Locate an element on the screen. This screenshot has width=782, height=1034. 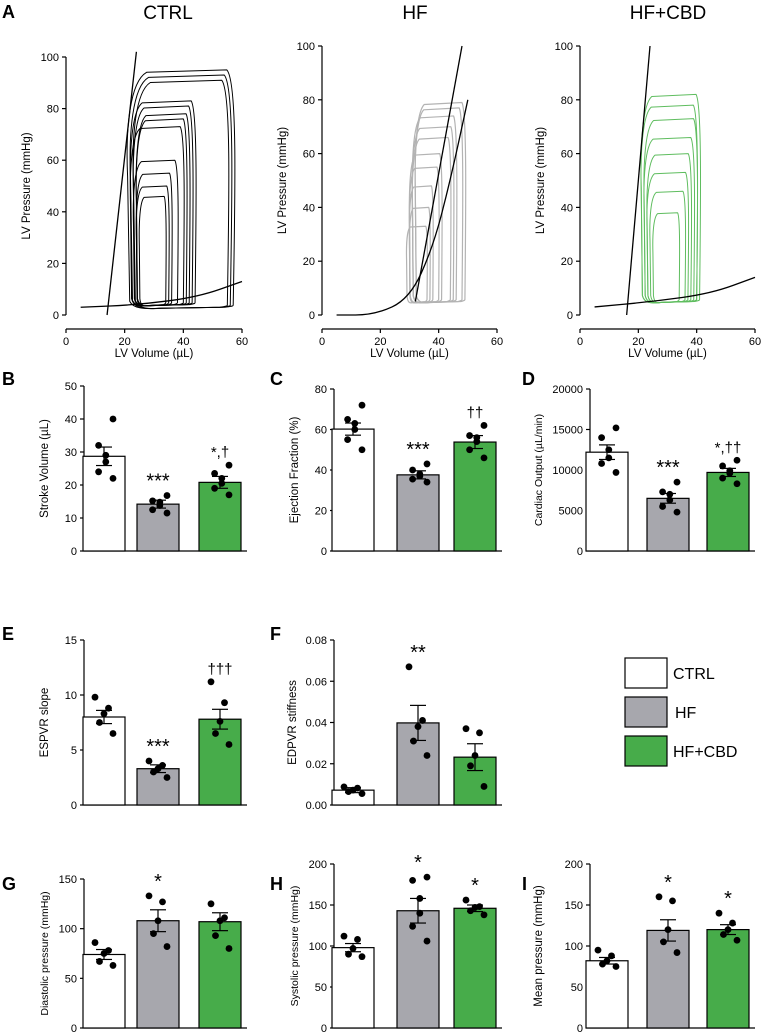
y-tick-label: 10000 is located at coordinates (567, 471).